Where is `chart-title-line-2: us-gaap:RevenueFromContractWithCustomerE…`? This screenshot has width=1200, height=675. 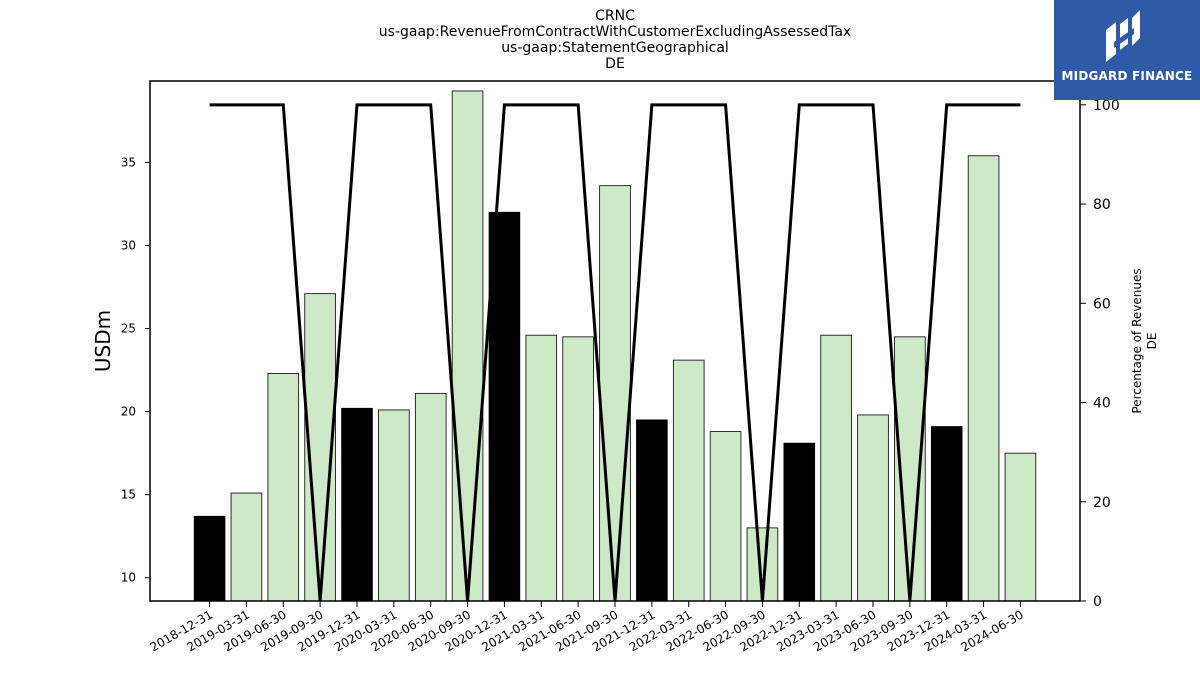 chart-title-line-2: us-gaap:RevenueFromContractWithCustomerE… is located at coordinates (615, 32).